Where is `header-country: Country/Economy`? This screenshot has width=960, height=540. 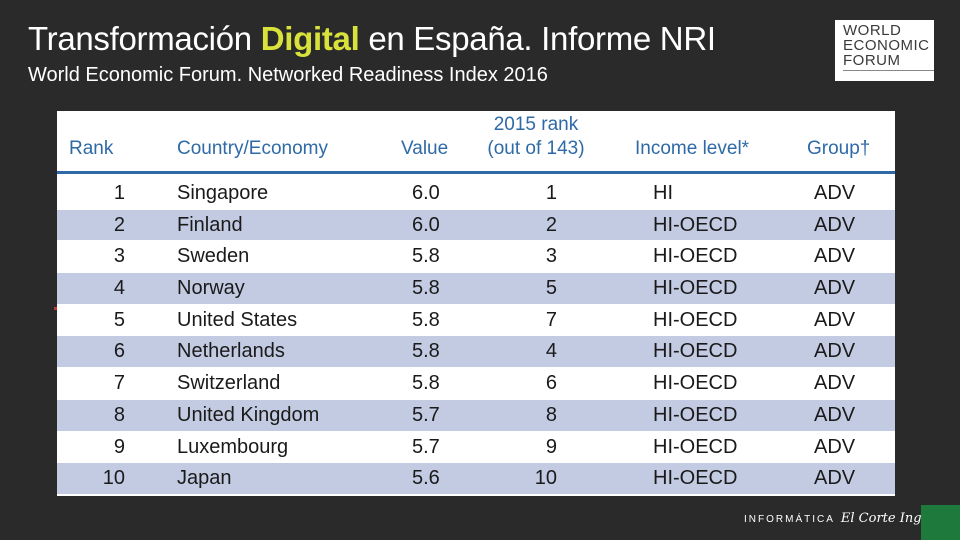
header-country: Country/Economy is located at coordinates (253, 148).